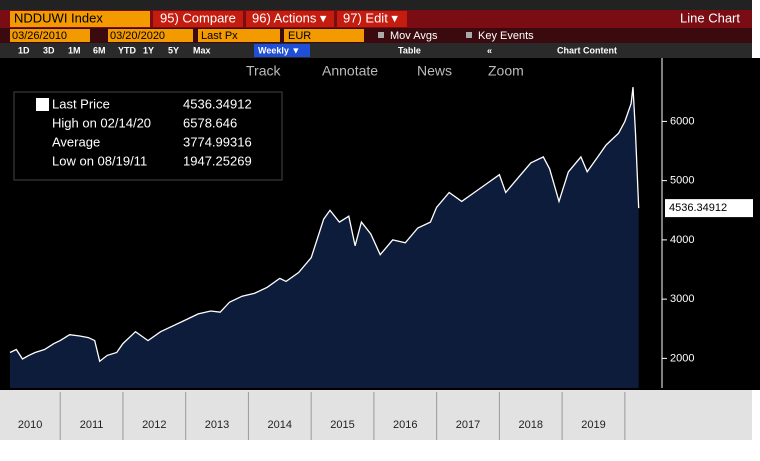 Image resolution: width=760 pixels, height=461 pixels. I want to click on table: Table, so click(409, 50).